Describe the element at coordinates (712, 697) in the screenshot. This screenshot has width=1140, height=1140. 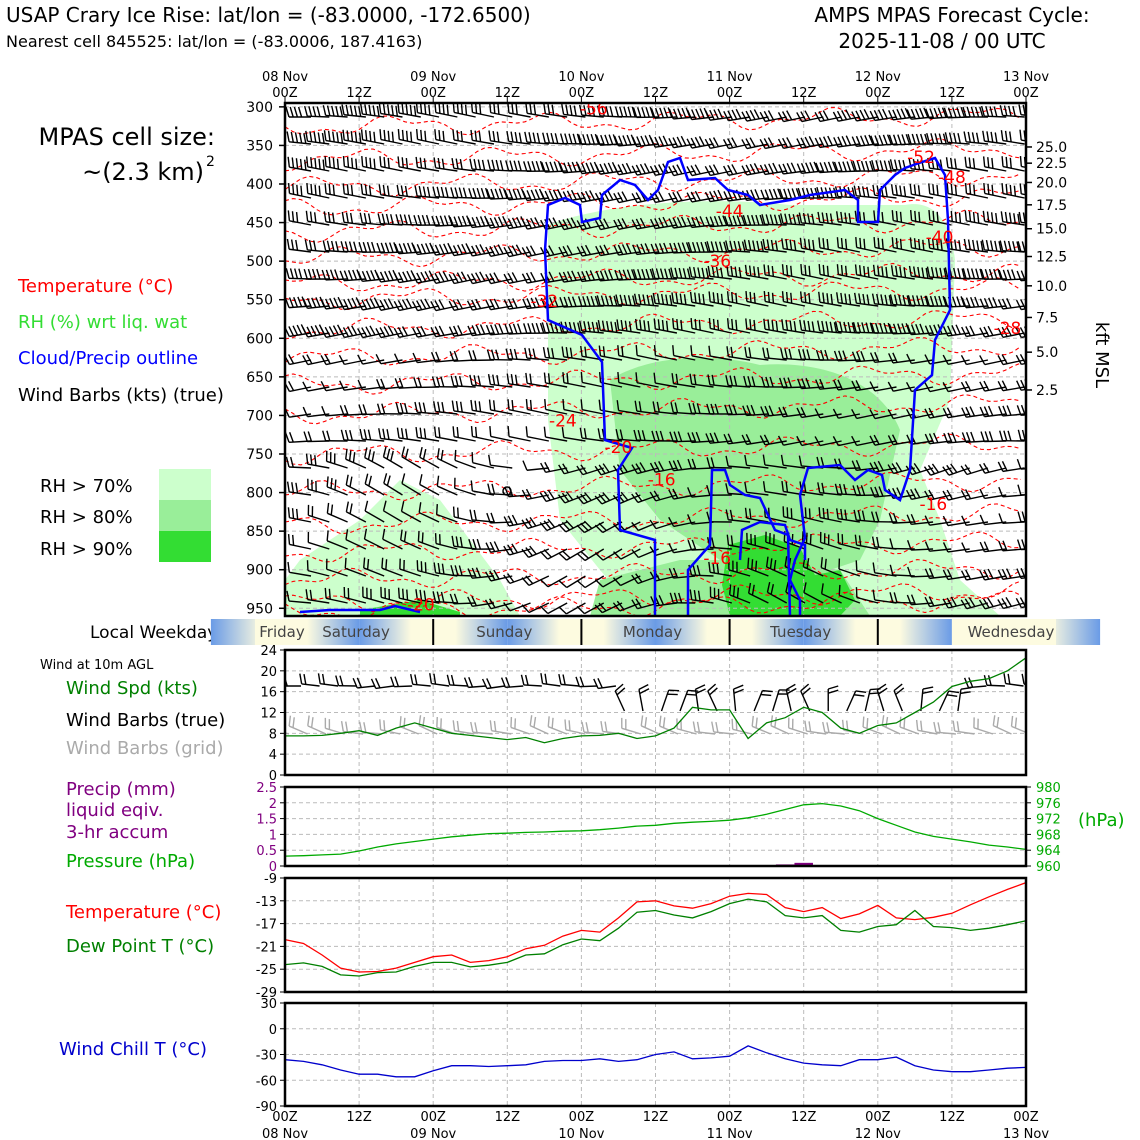
I see `true-wind-barb` at that location.